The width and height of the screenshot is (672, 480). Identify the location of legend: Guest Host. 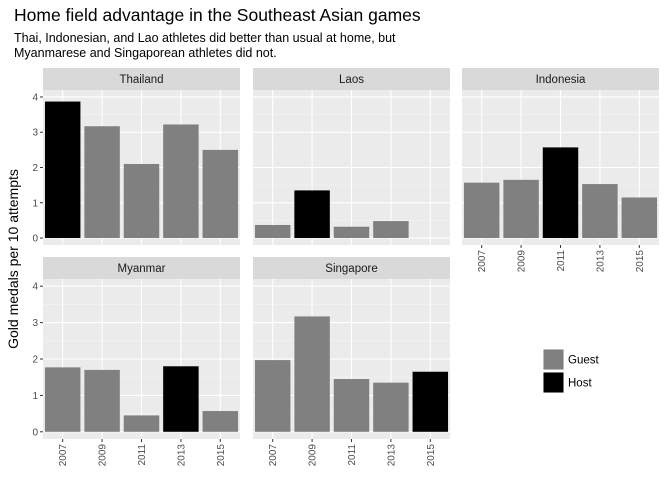
(571, 371).